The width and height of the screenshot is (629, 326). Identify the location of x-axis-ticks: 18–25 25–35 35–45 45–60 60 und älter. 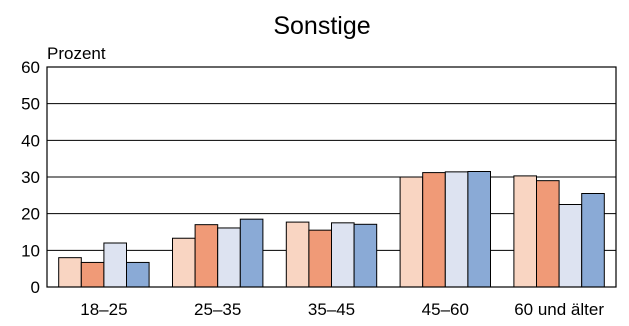
(342, 309).